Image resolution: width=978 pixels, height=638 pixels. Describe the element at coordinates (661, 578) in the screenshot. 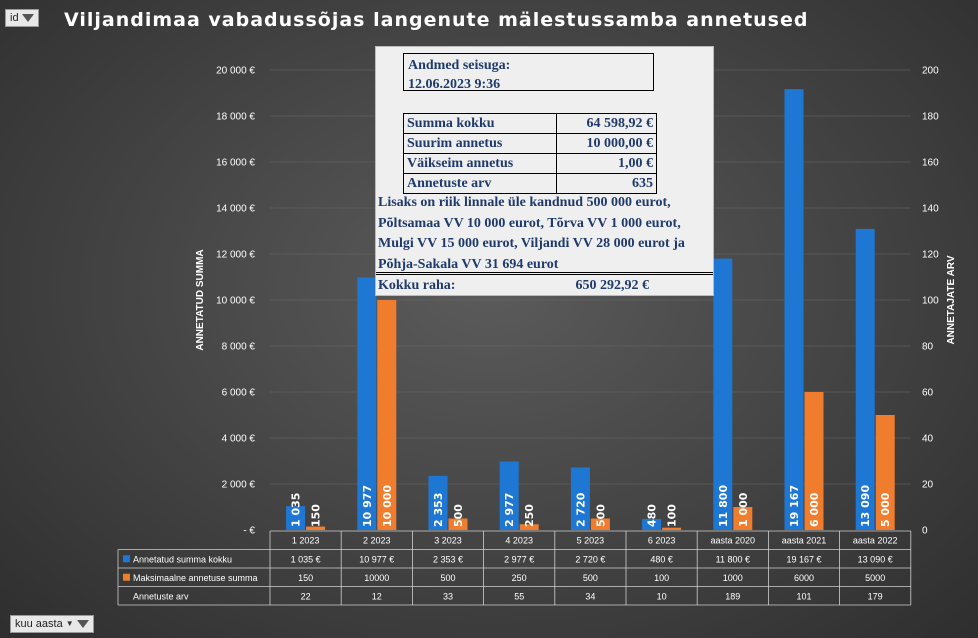

I see `table-cell: 100` at that location.